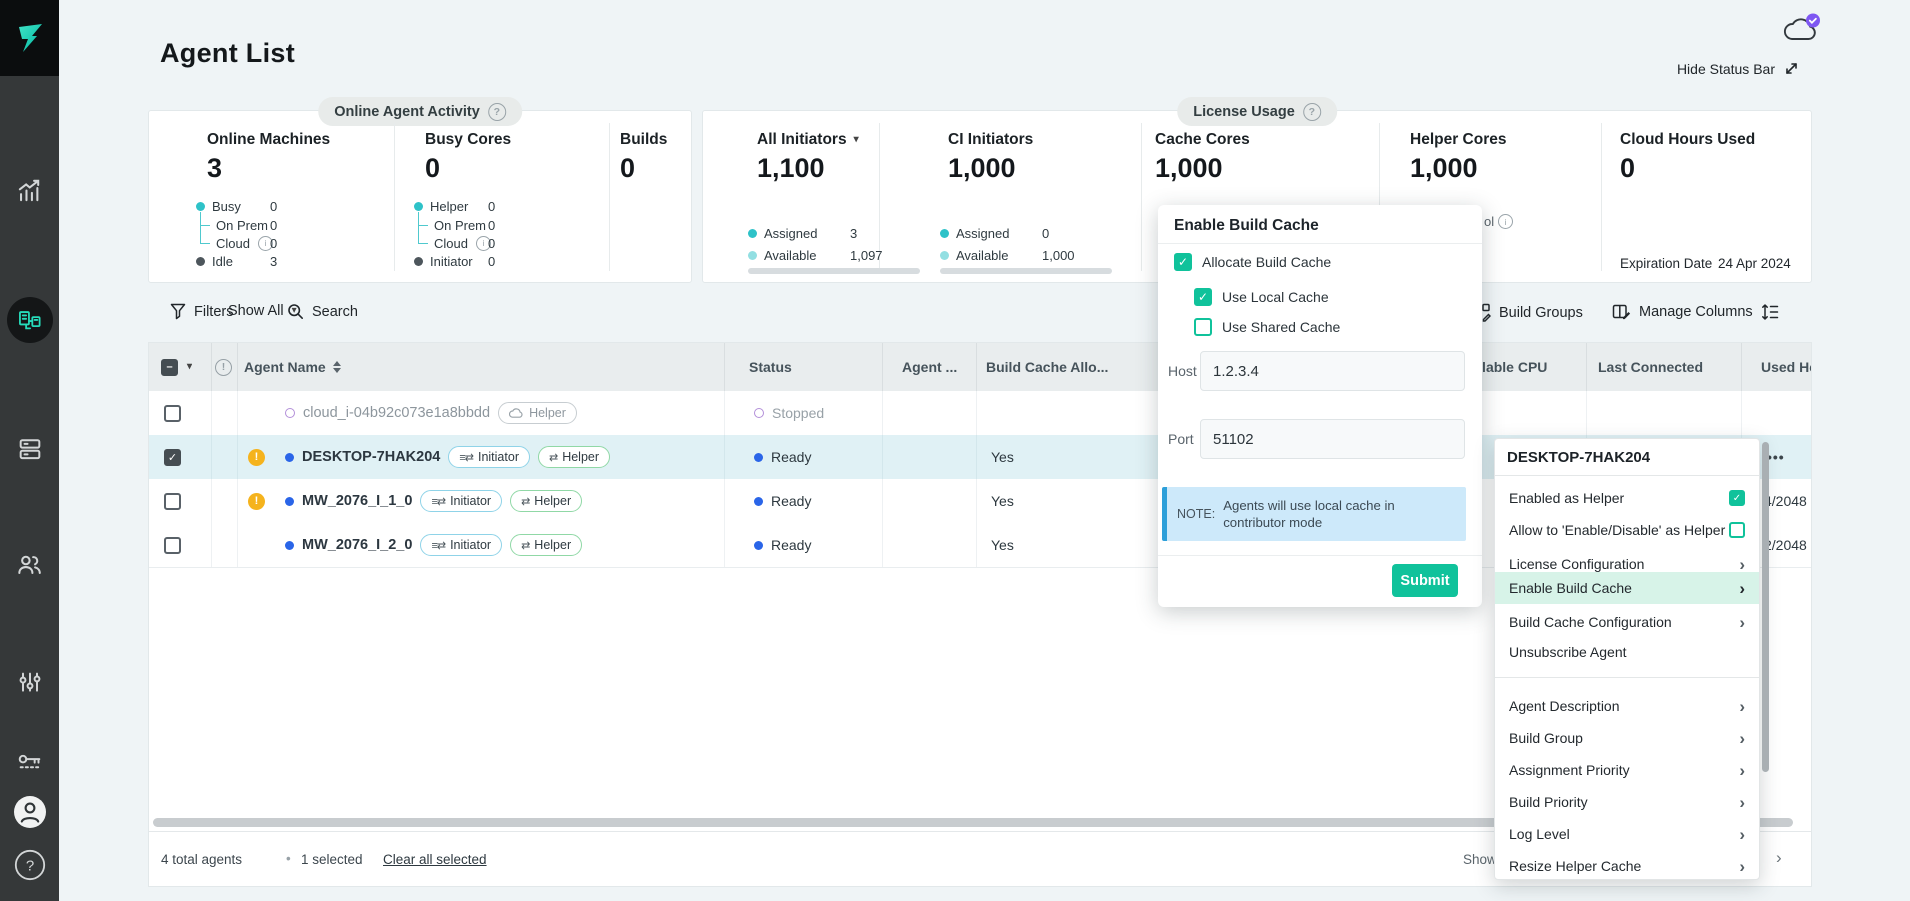  I want to click on select-menu-chevron-icon: ▾, so click(190, 366).